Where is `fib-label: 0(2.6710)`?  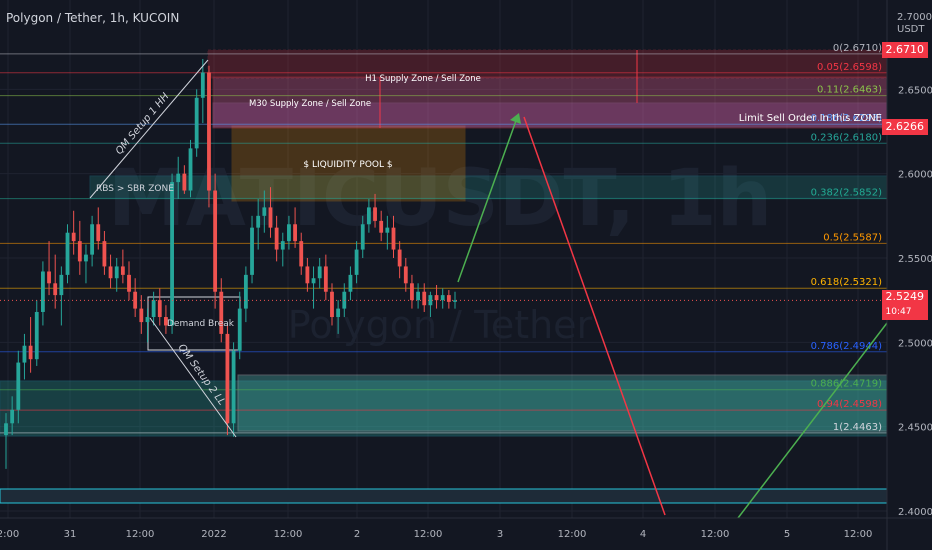 fib-label: 0(2.6710) is located at coordinates (857, 48).